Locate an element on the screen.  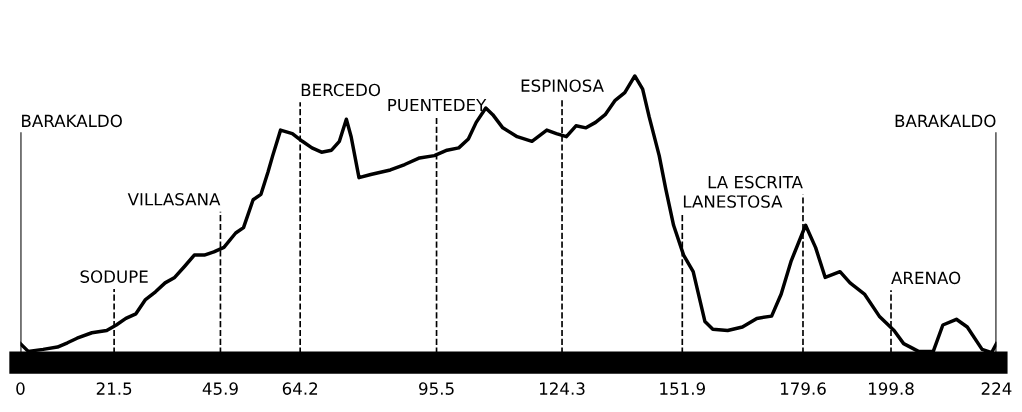
x-tick-label: 95.5 is located at coordinates (436, 388).